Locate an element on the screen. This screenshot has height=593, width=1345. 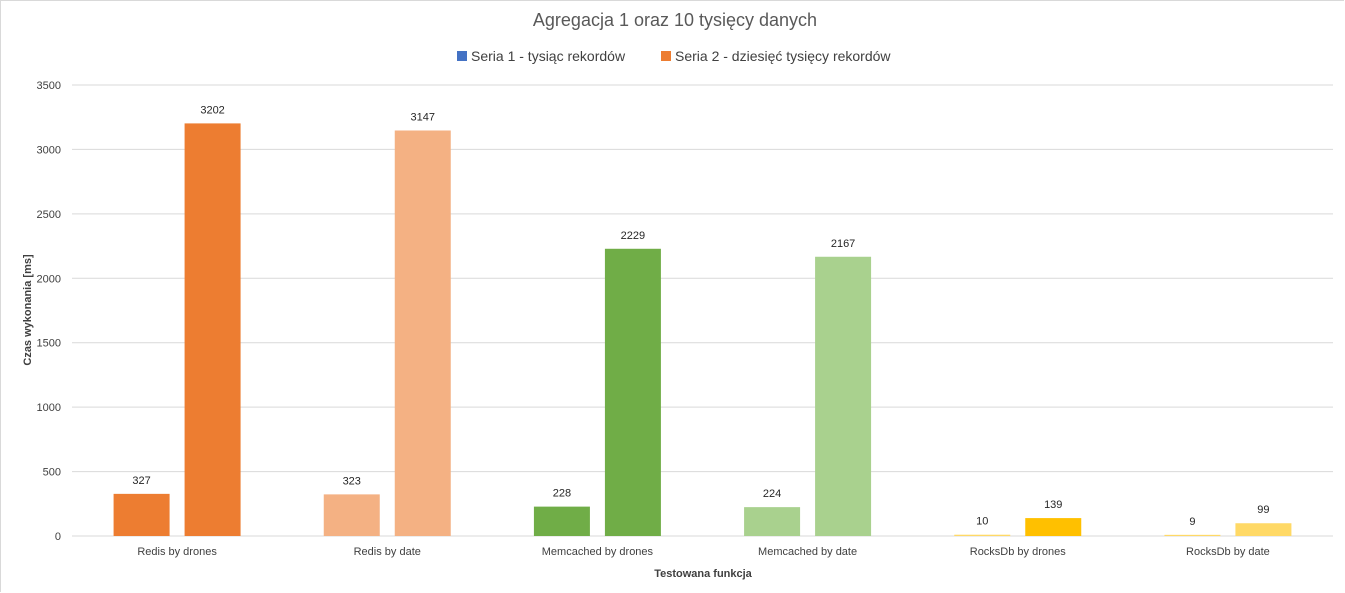
y-tick-label: 3000 is located at coordinates (49, 150).